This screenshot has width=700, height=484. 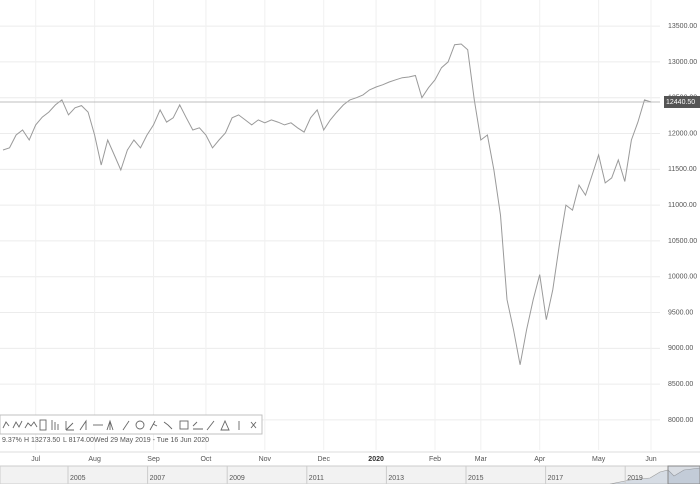 What do you see at coordinates (35, 459) in the screenshot?
I see `x-tick-label: Jul` at bounding box center [35, 459].